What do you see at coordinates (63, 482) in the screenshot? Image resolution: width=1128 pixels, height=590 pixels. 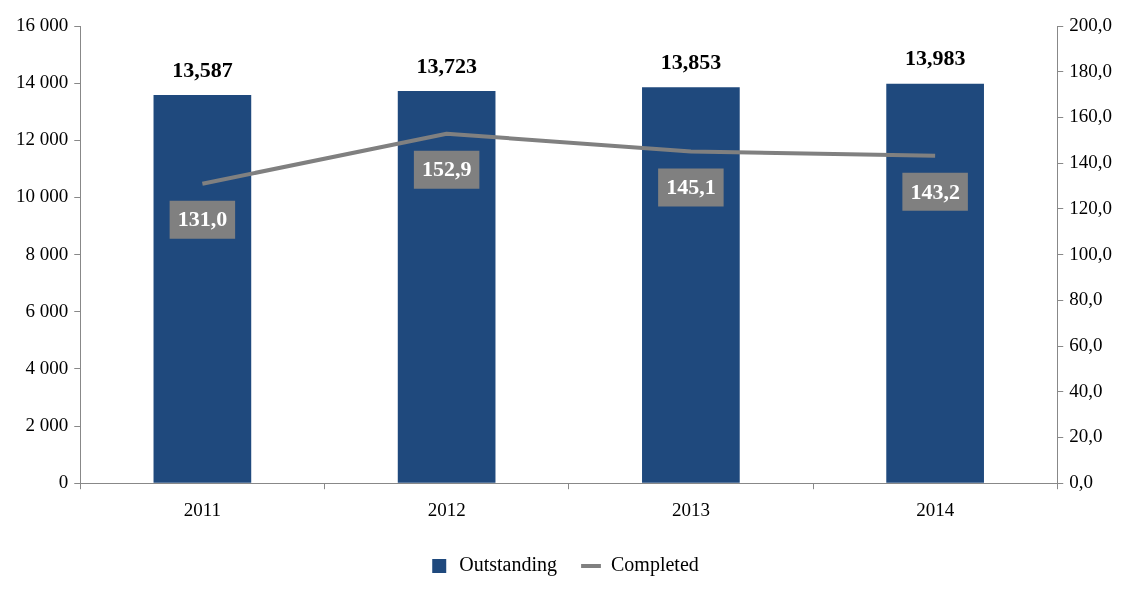 I see `y-tick-label: 0` at bounding box center [63, 482].